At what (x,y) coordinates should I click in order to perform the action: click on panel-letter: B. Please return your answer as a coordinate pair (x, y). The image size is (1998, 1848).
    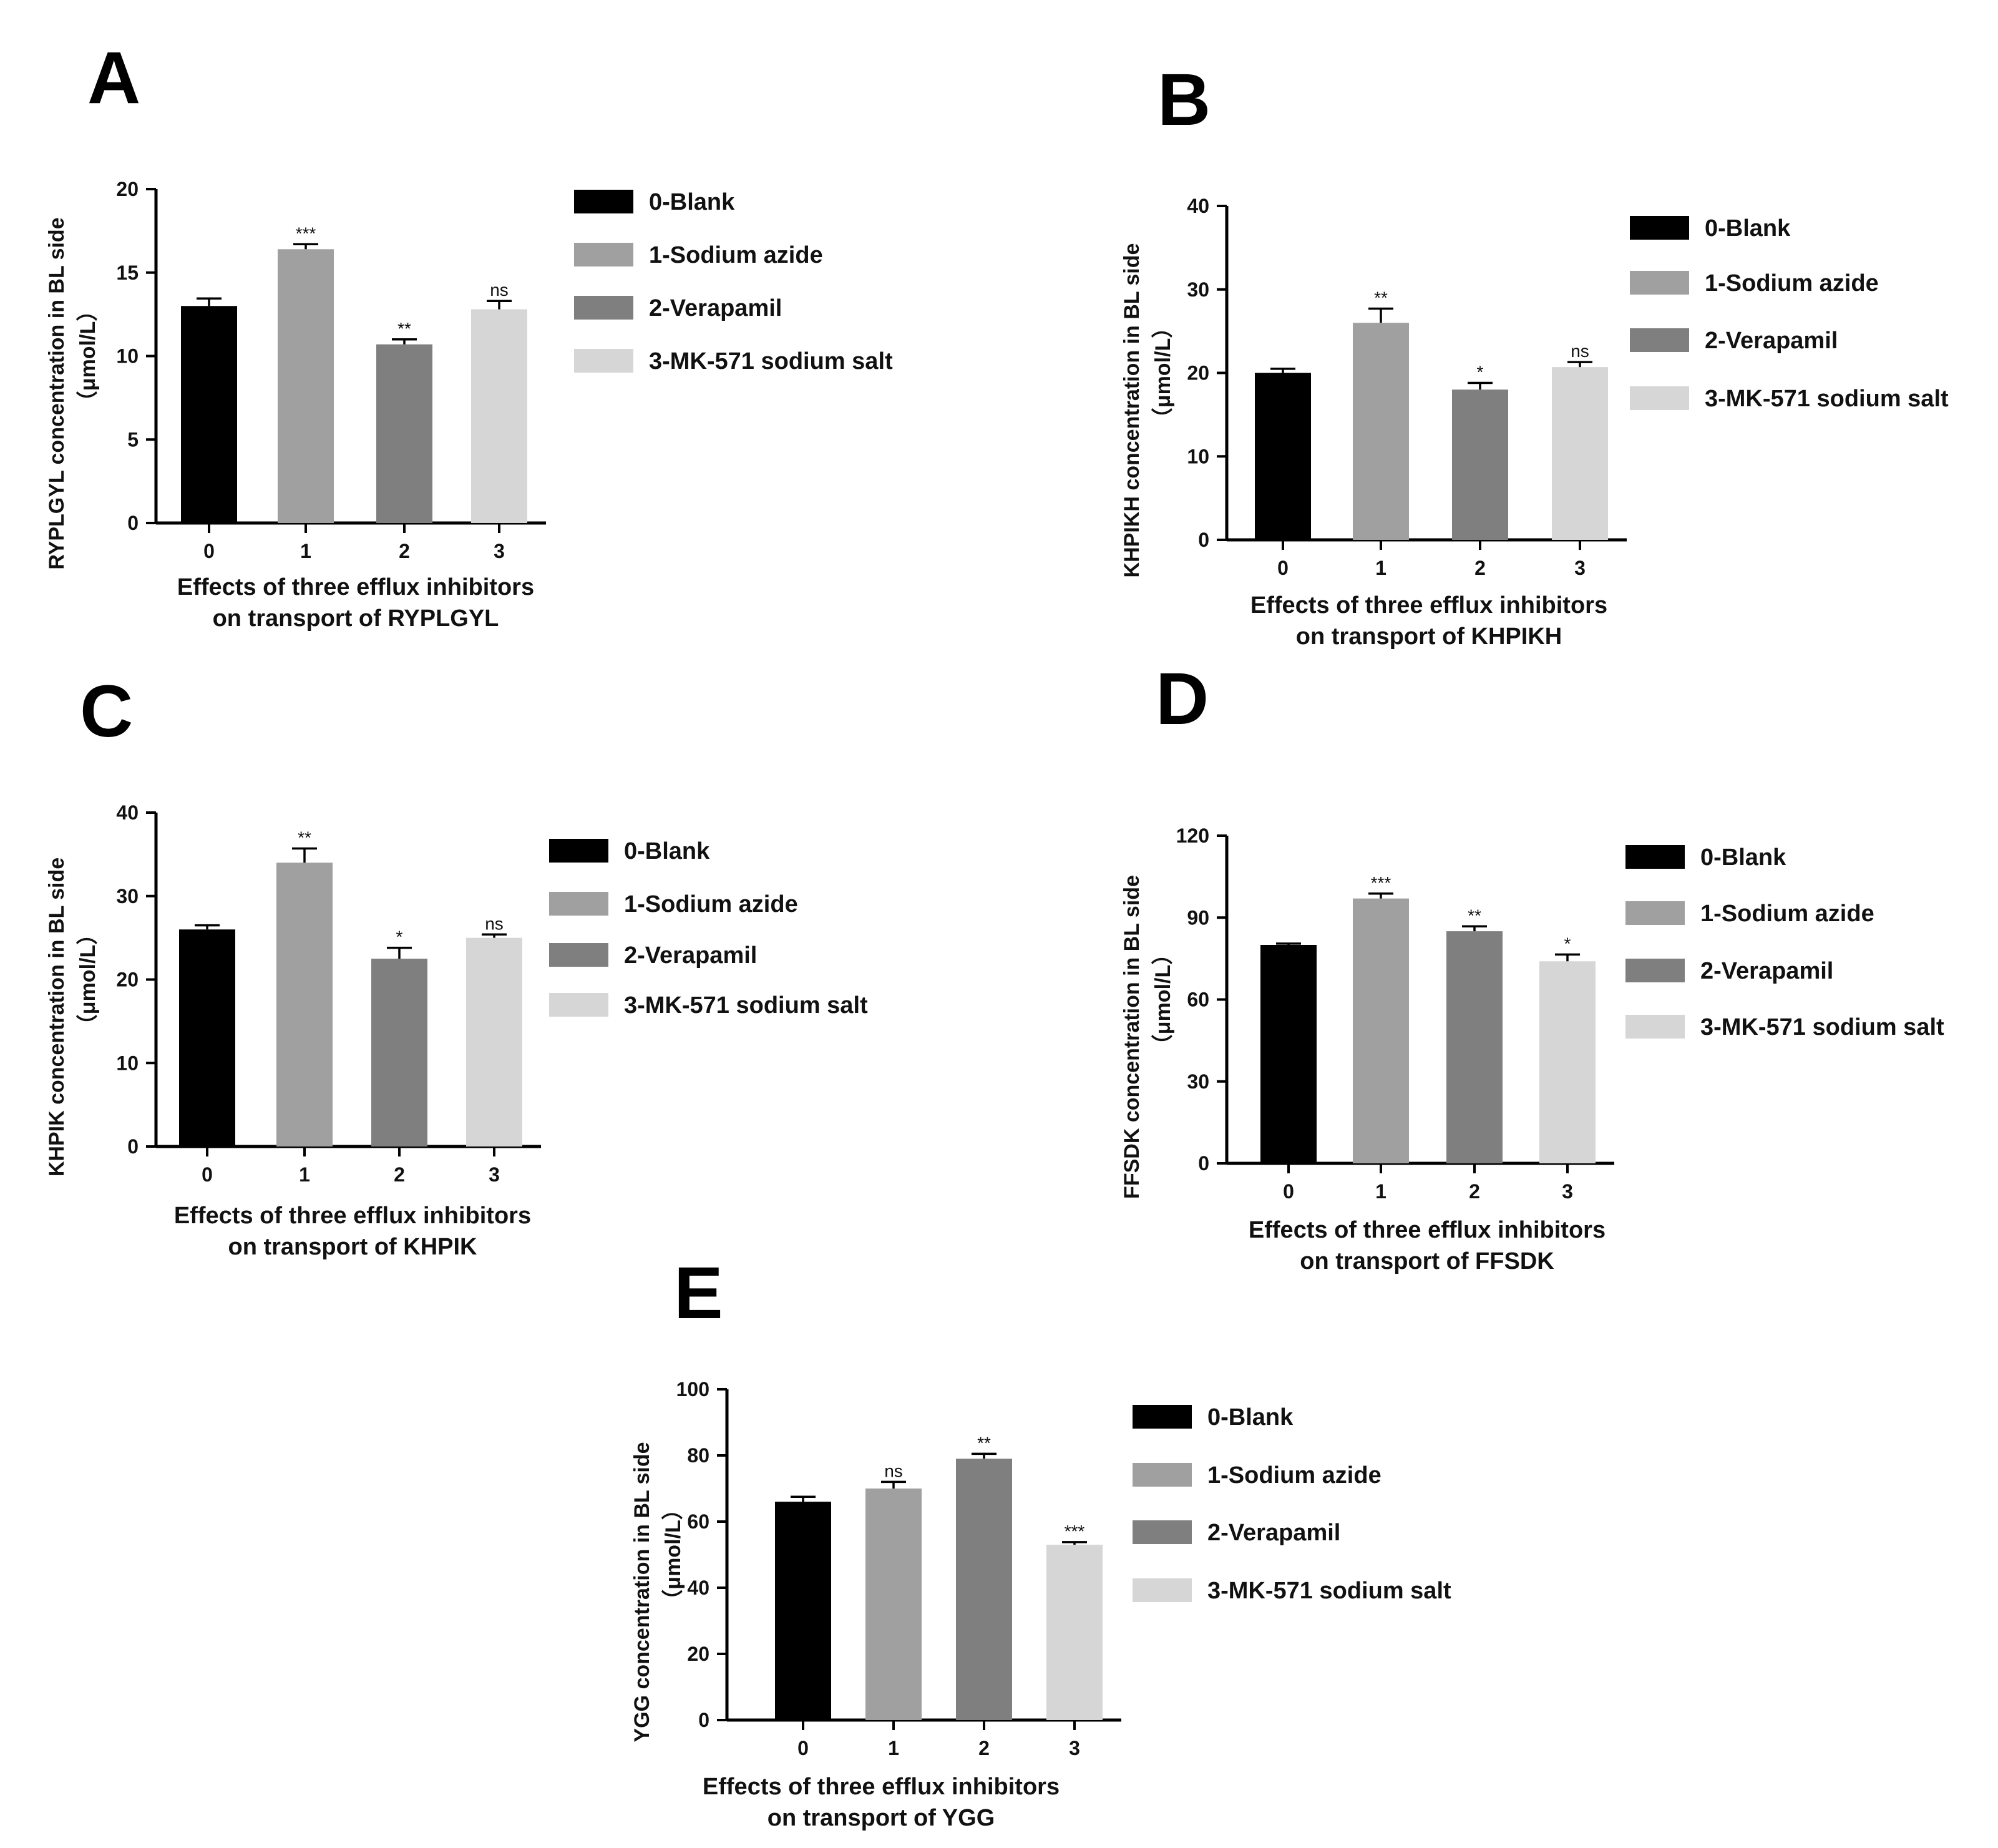
    Looking at the image, I should click on (1184, 100).